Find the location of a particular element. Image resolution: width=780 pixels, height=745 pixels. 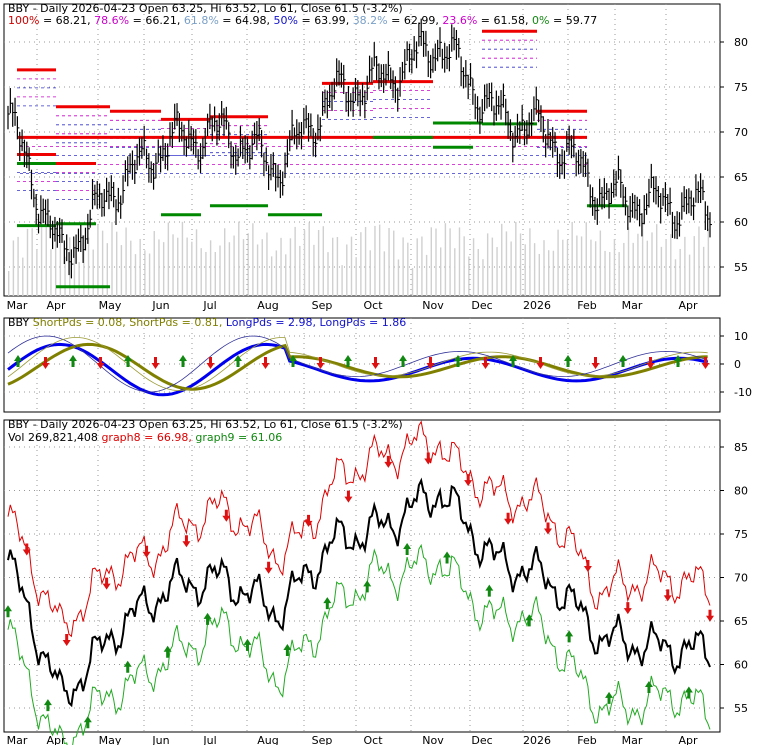

price-y-tick-label: 75 is located at coordinates (741, 87).